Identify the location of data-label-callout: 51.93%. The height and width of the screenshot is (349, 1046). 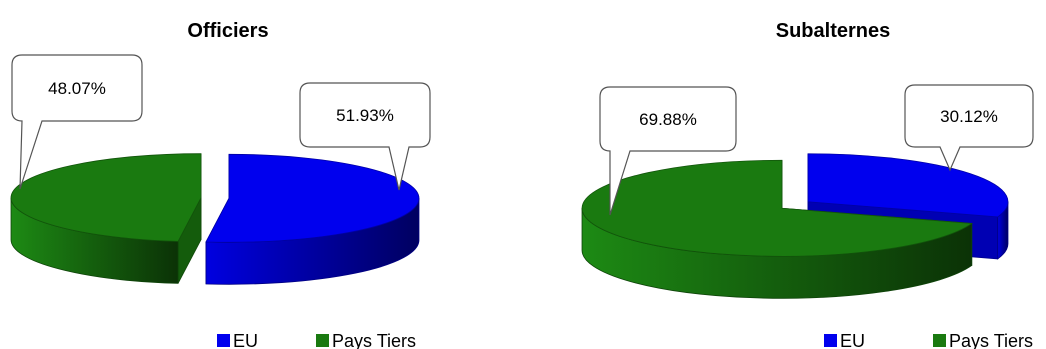
(365, 136).